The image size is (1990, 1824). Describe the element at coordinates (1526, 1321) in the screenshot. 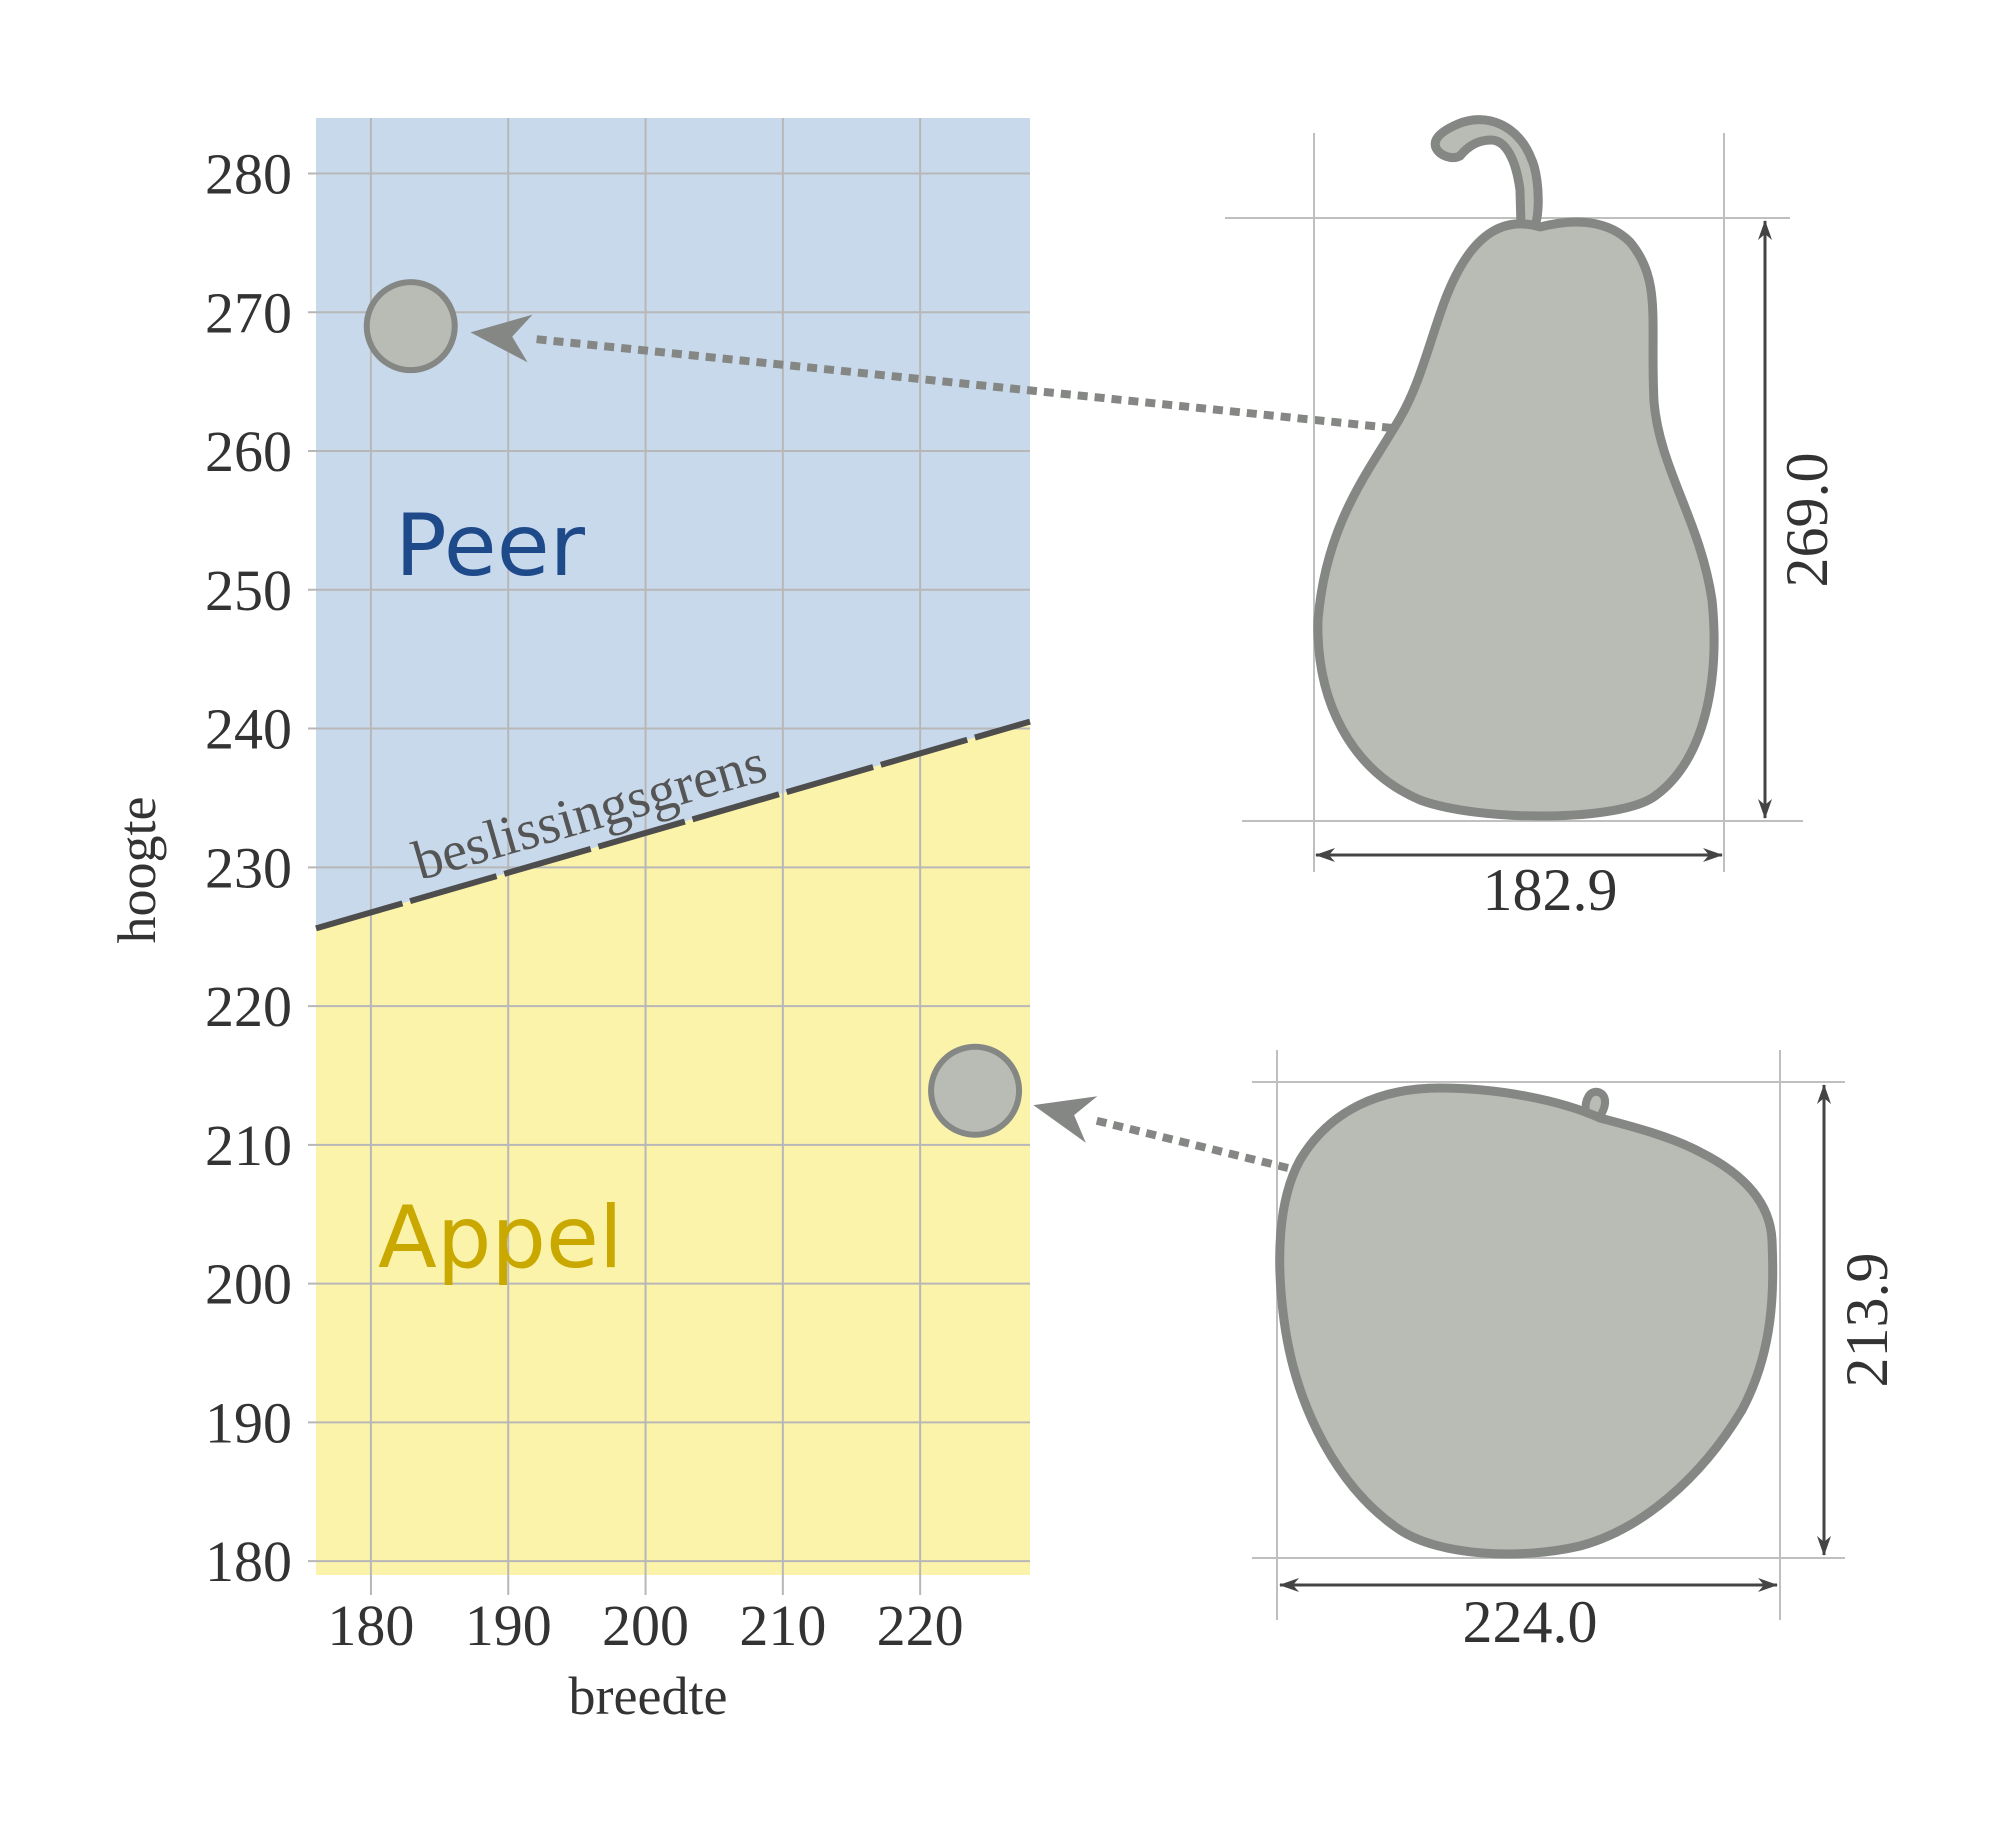

I see `apple-icon` at that location.